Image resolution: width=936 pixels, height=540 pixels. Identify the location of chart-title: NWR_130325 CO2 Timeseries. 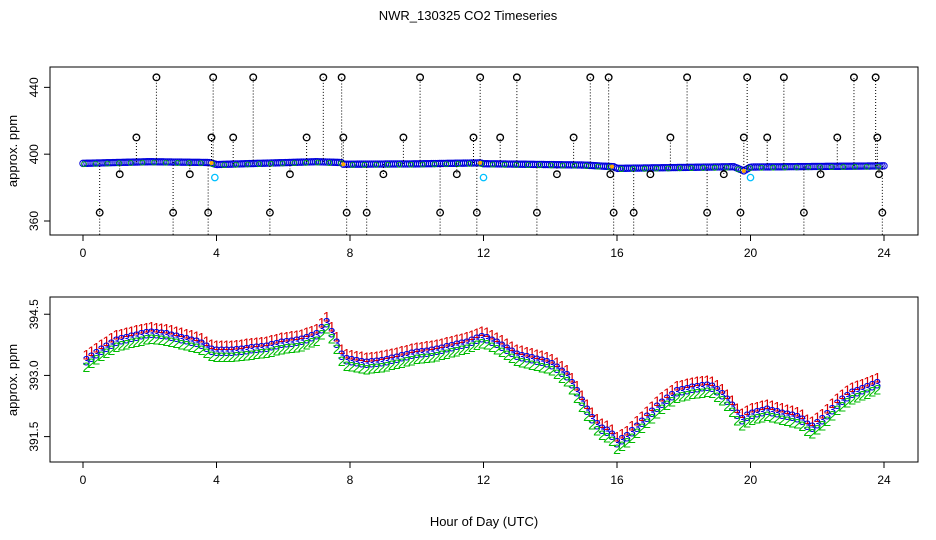
(468, 15).